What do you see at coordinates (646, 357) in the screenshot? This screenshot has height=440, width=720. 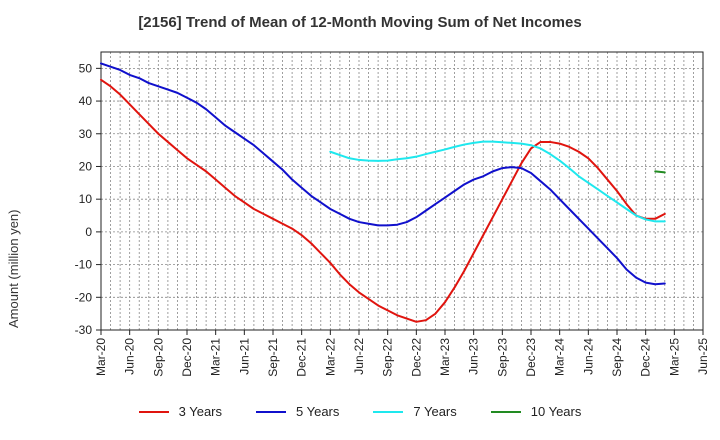 I see `x-tick-label: Dec-24` at bounding box center [646, 357].